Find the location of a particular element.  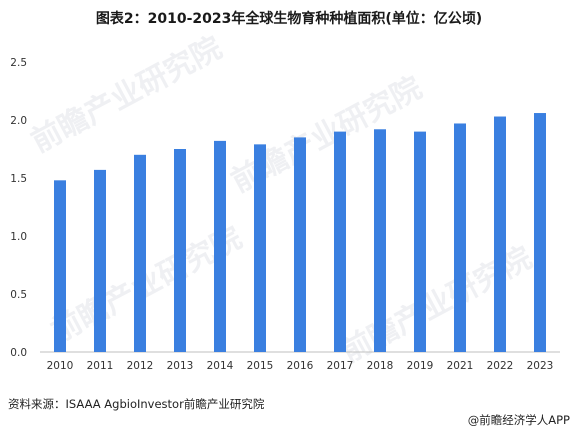

bar-2012 is located at coordinates (140, 253).